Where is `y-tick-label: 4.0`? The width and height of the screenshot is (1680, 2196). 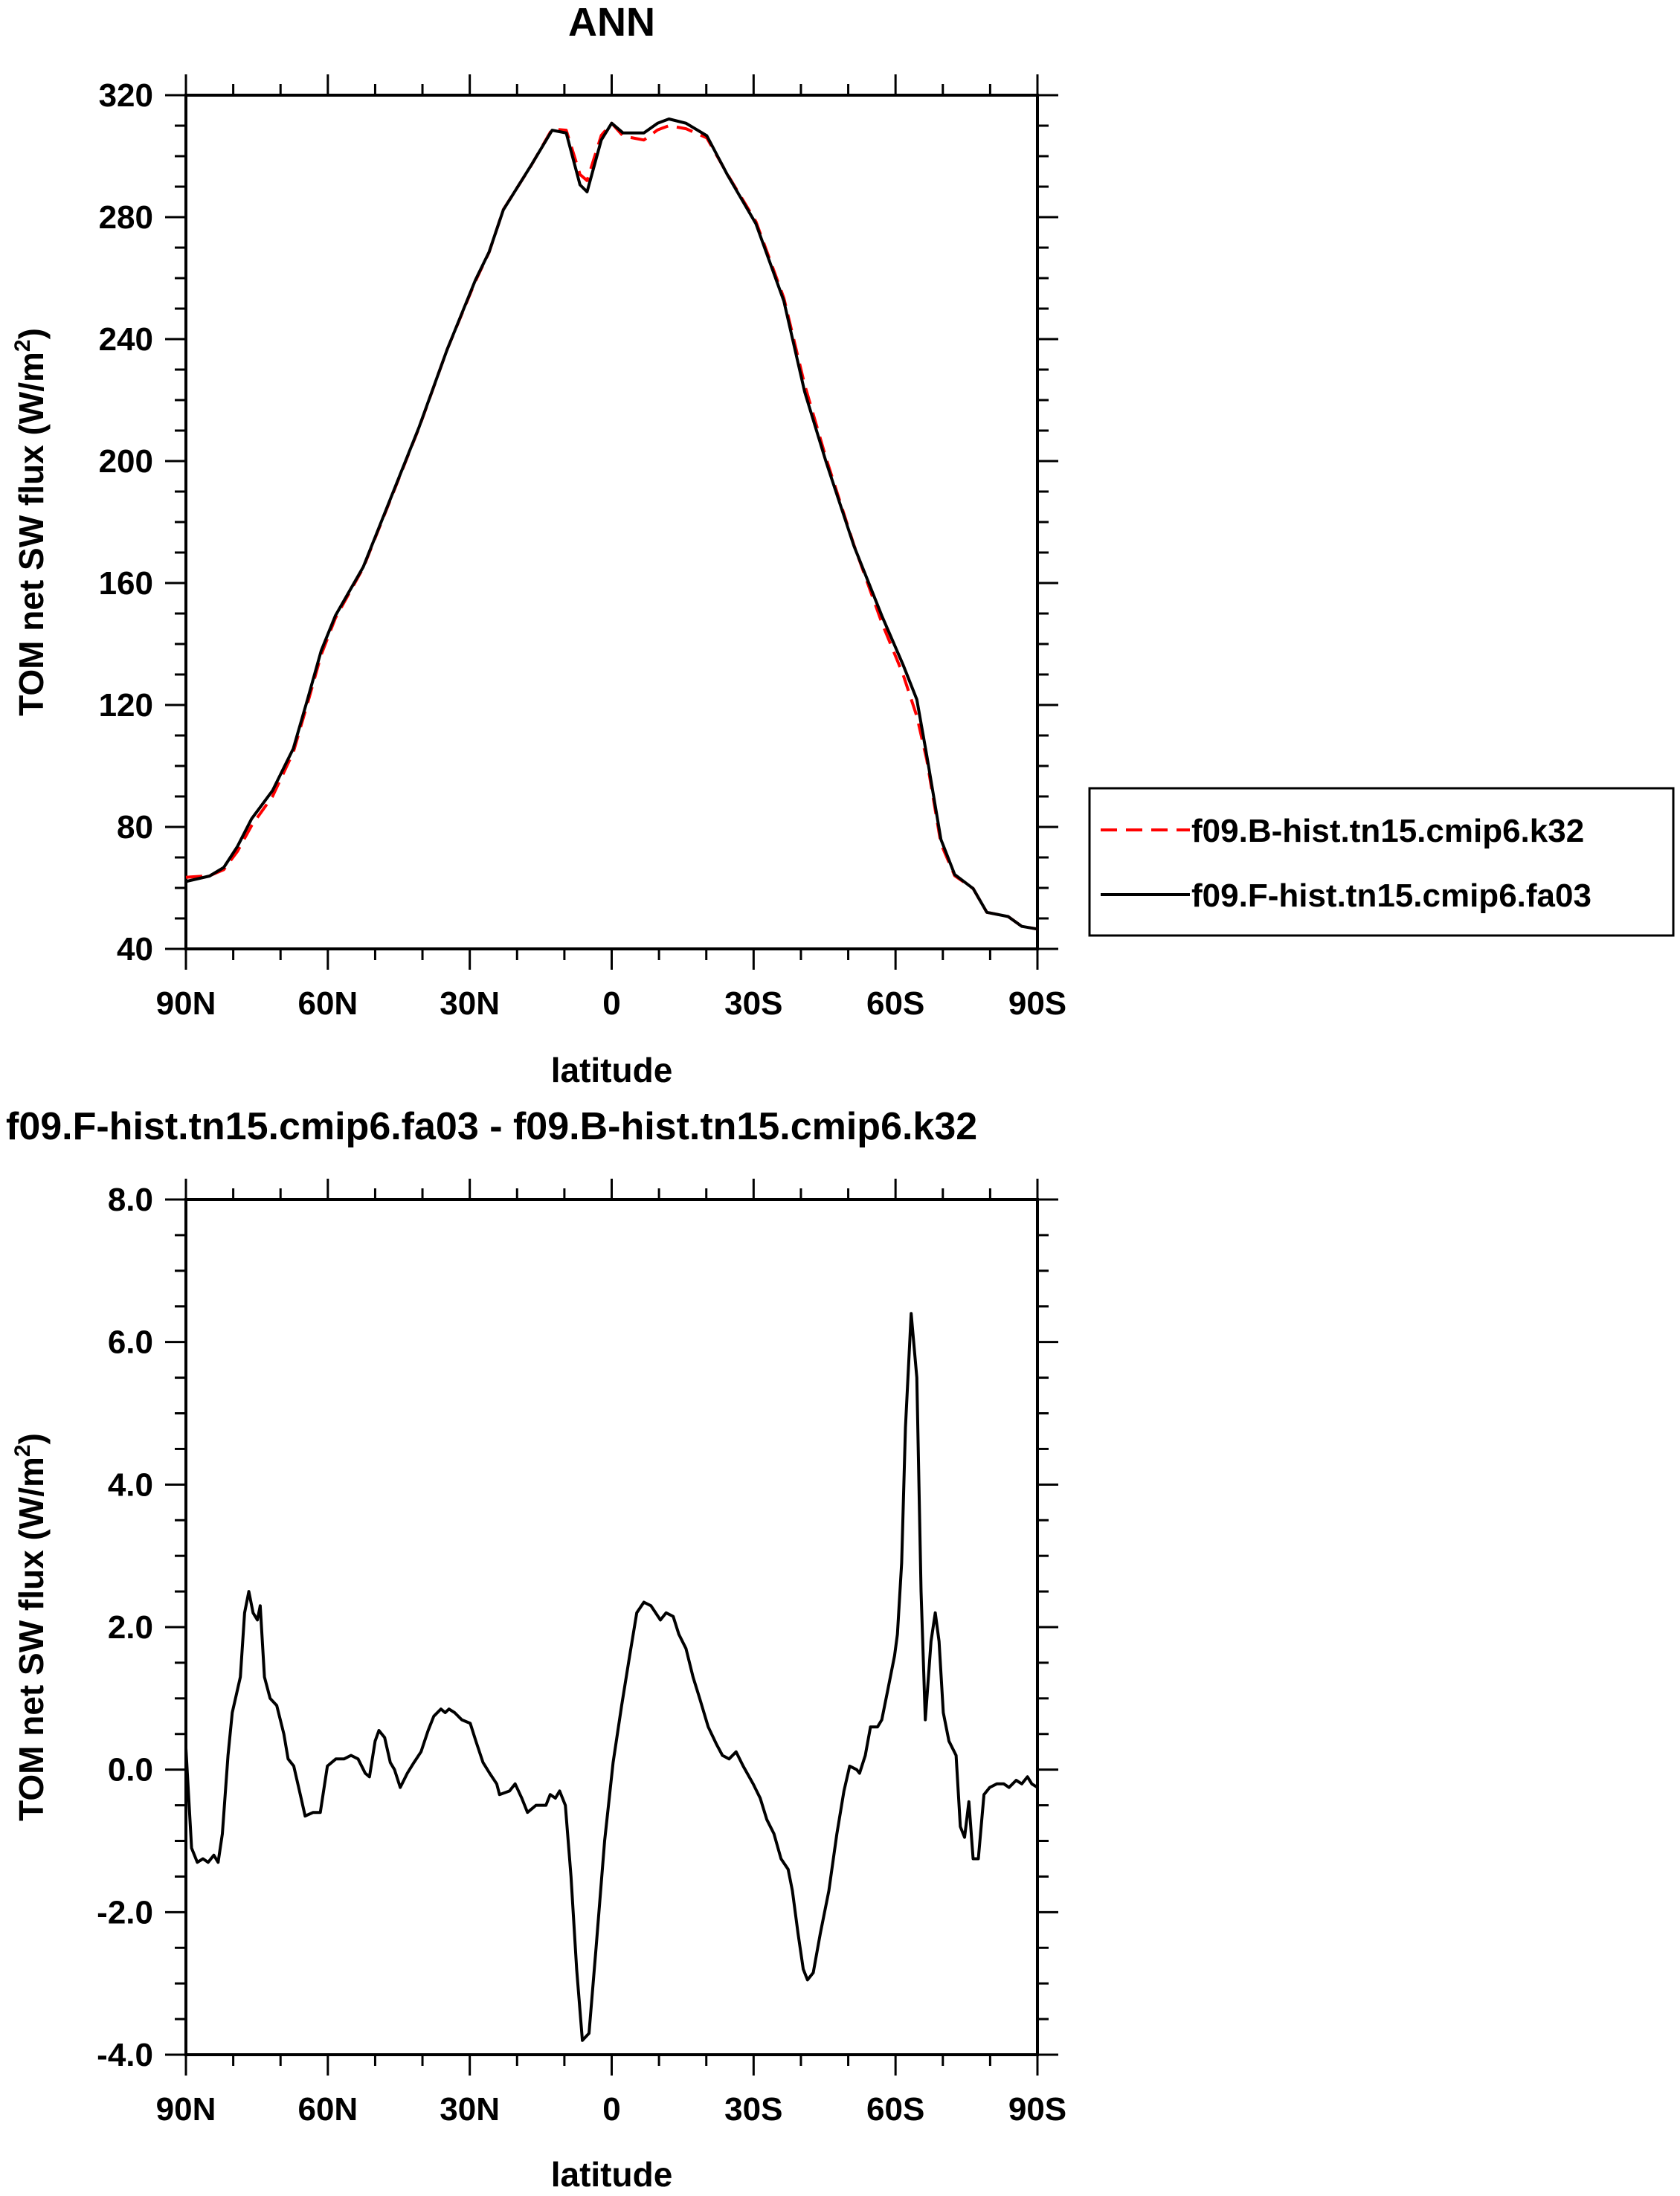 y-tick-label: 4.0 is located at coordinates (130, 1484).